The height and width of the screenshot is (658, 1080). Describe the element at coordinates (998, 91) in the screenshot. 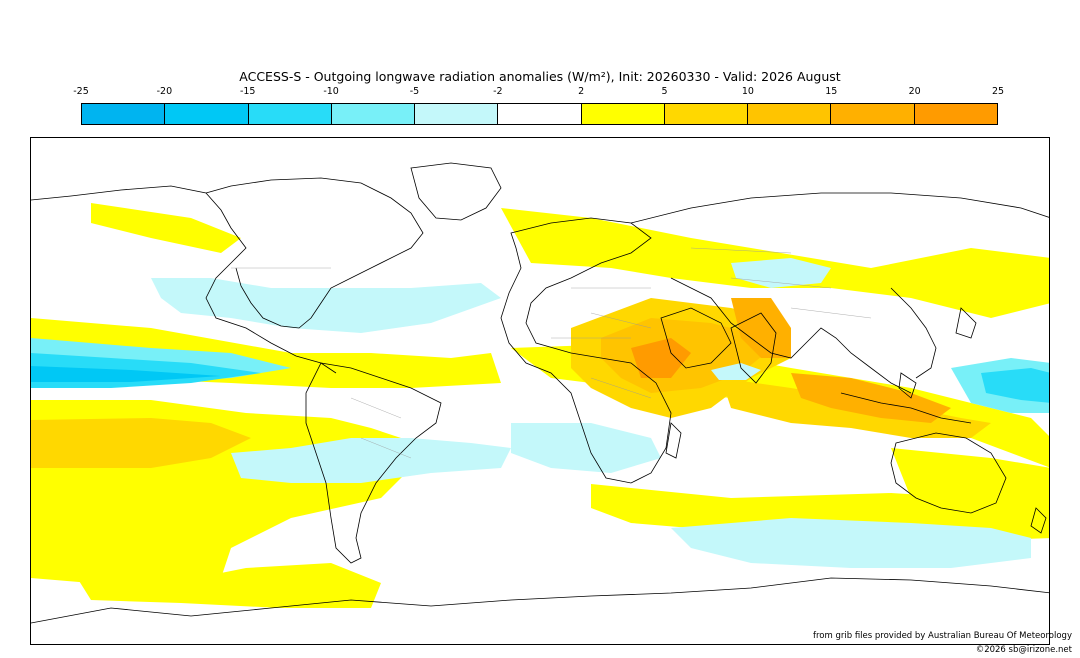

I see `colorbar-tick-label: 25` at that location.